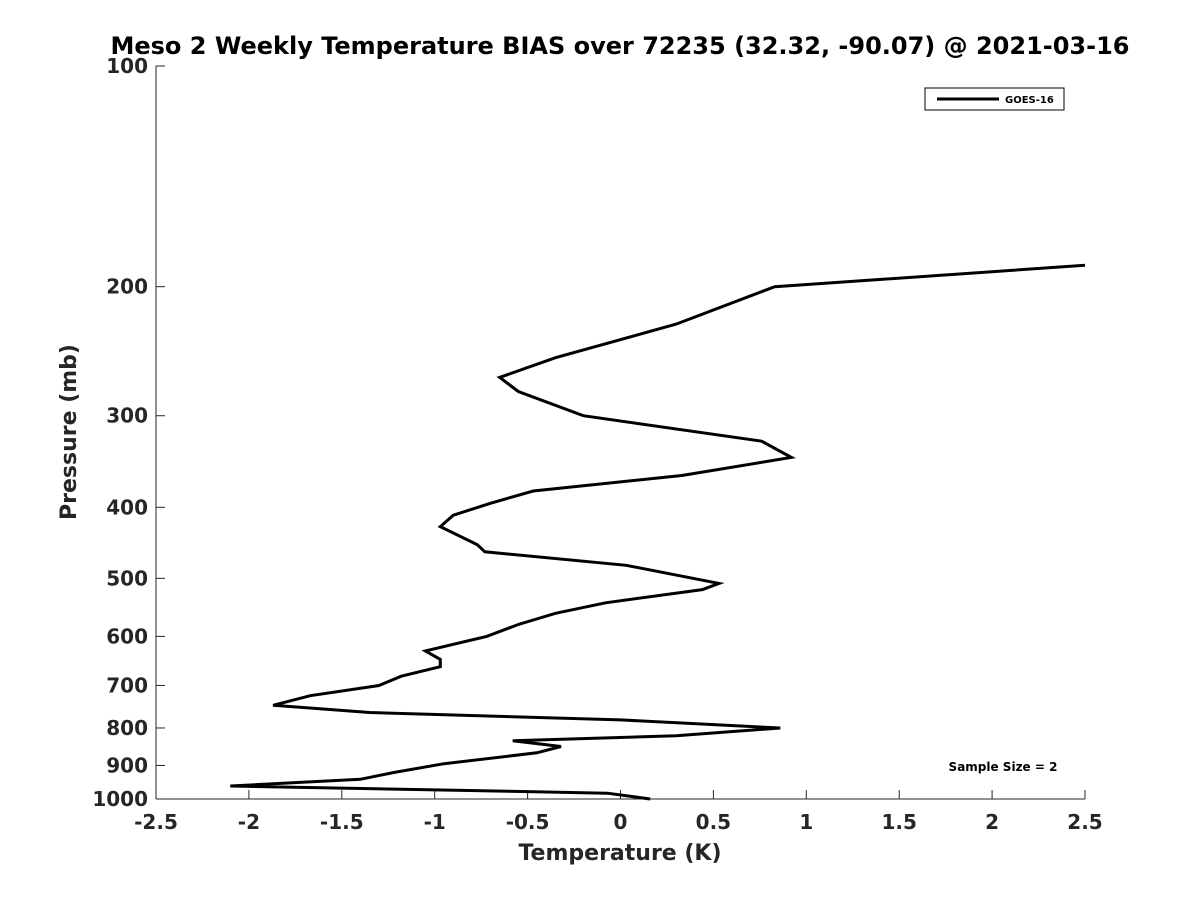 The height and width of the screenshot is (900, 1200). I want to click on x-ticks: -2.5 -2 -1.5 -1 -0.5 0 0.5 1 1.5 2 2.5, so click(618, 812).